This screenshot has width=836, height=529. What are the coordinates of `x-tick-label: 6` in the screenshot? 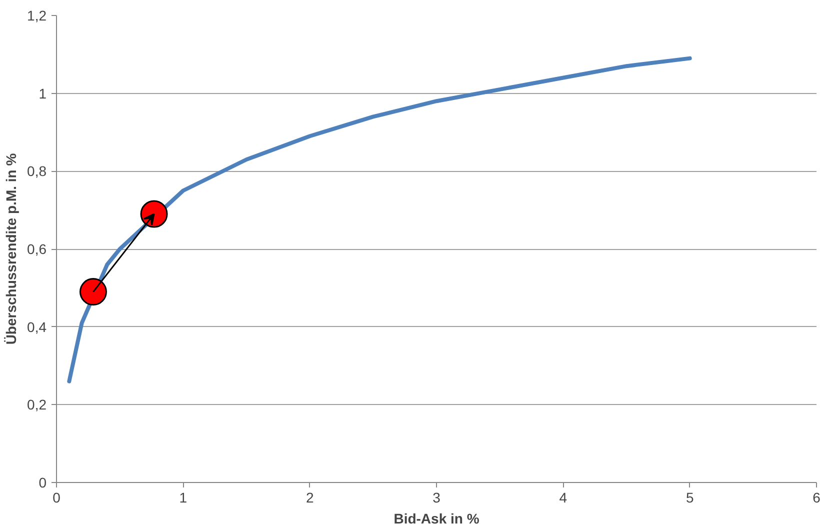 It's located at (816, 498).